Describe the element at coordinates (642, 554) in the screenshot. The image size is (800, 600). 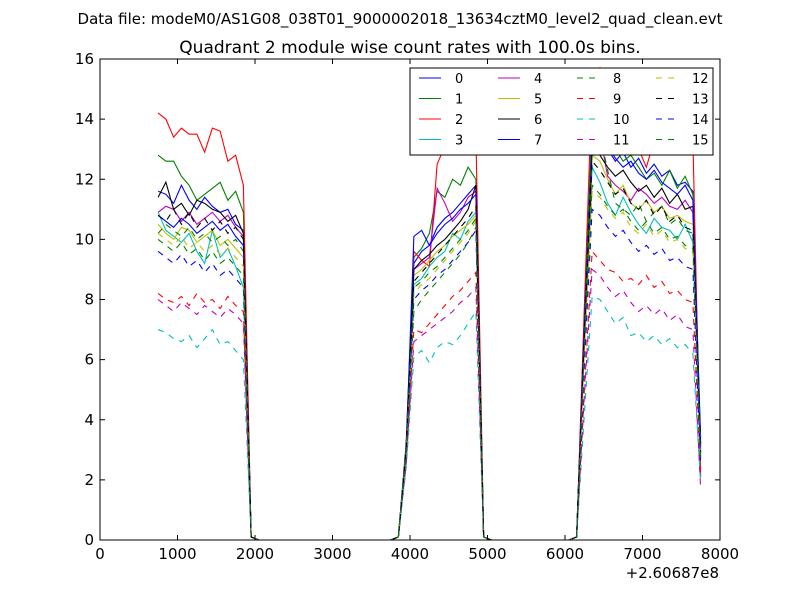
I see `x-tick-label: 7000` at that location.